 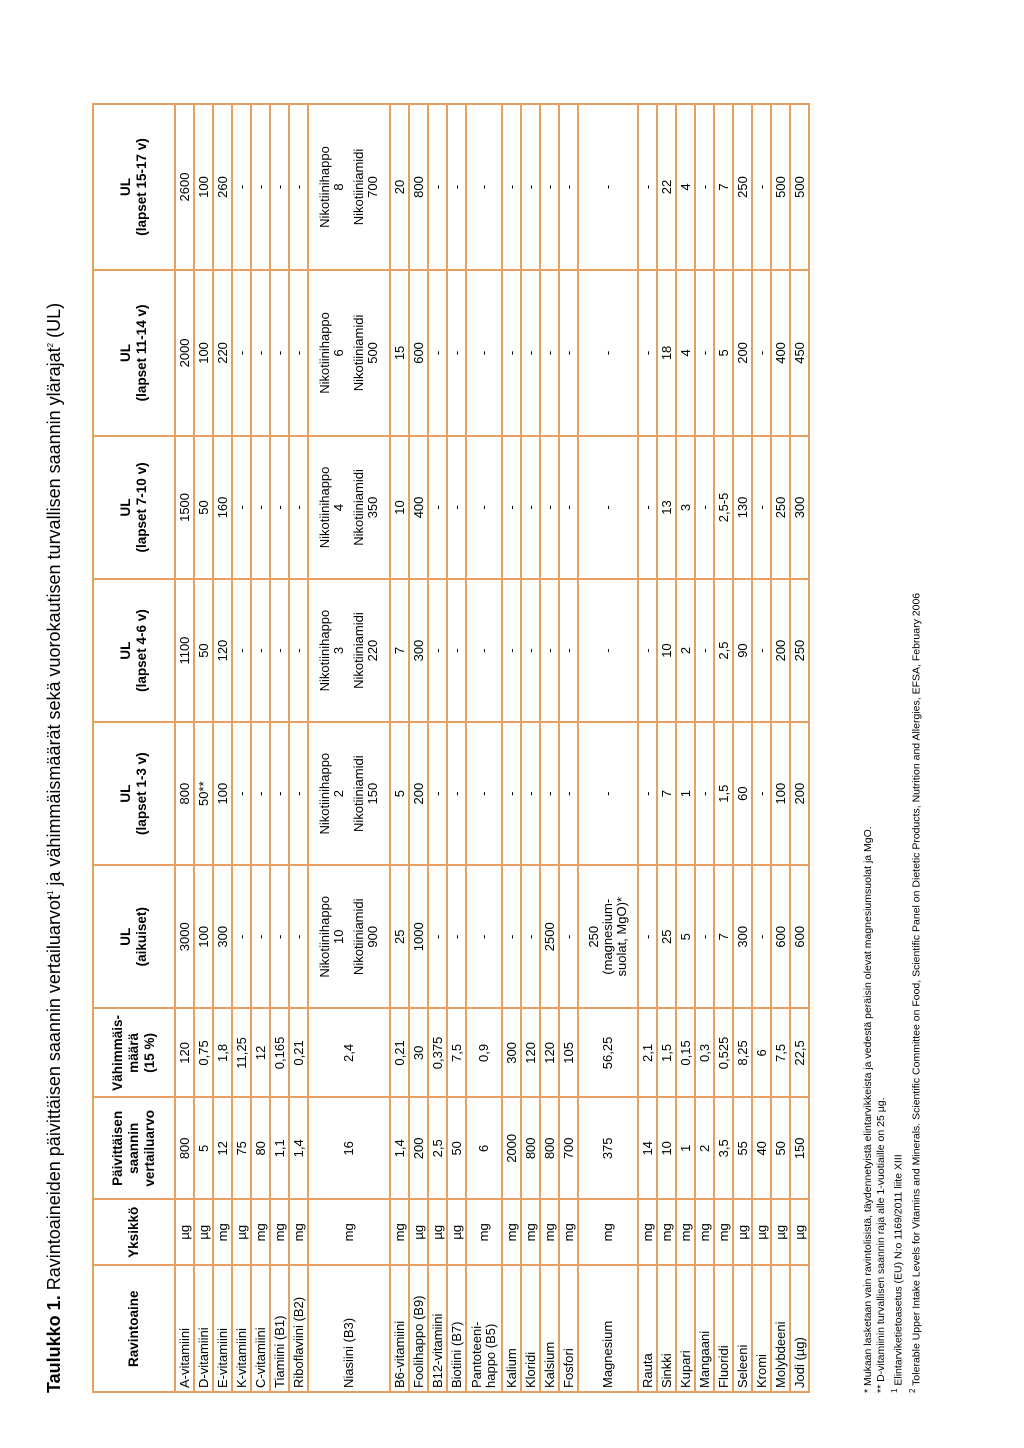 I want to click on nutrient-name-cell: K-vitamiini, so click(x=241, y=1328).